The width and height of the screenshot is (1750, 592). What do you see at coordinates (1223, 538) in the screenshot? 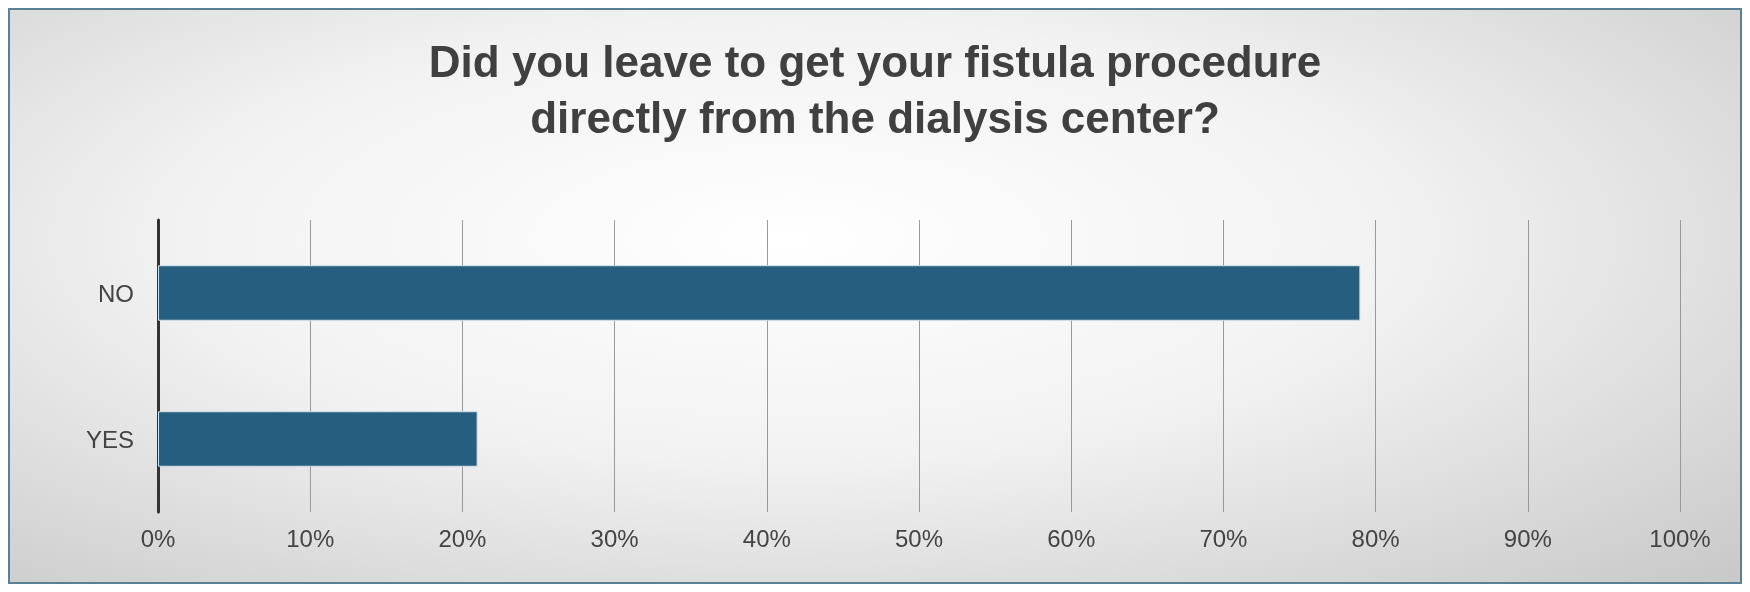
I see `x-tick-label: 70%` at bounding box center [1223, 538].